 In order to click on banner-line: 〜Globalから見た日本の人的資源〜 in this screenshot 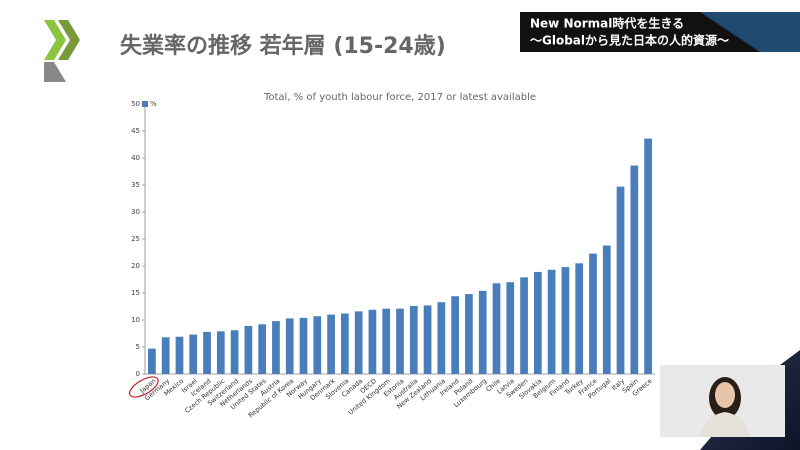, I will do `click(629, 40)`.